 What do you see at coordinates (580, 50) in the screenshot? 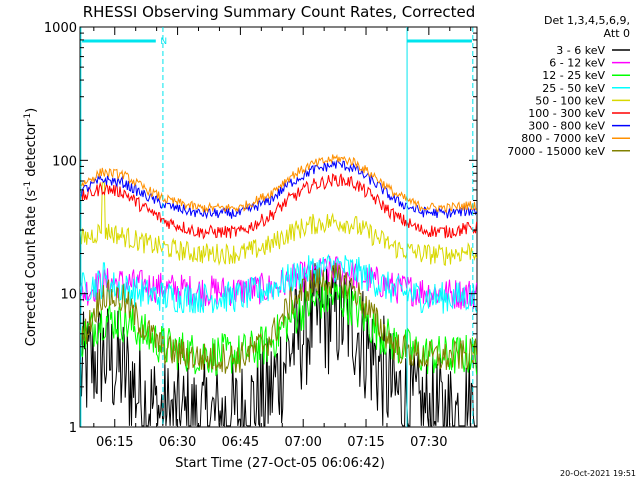
I see `legend-entry-label: 3 - 6 keV` at bounding box center [580, 50].